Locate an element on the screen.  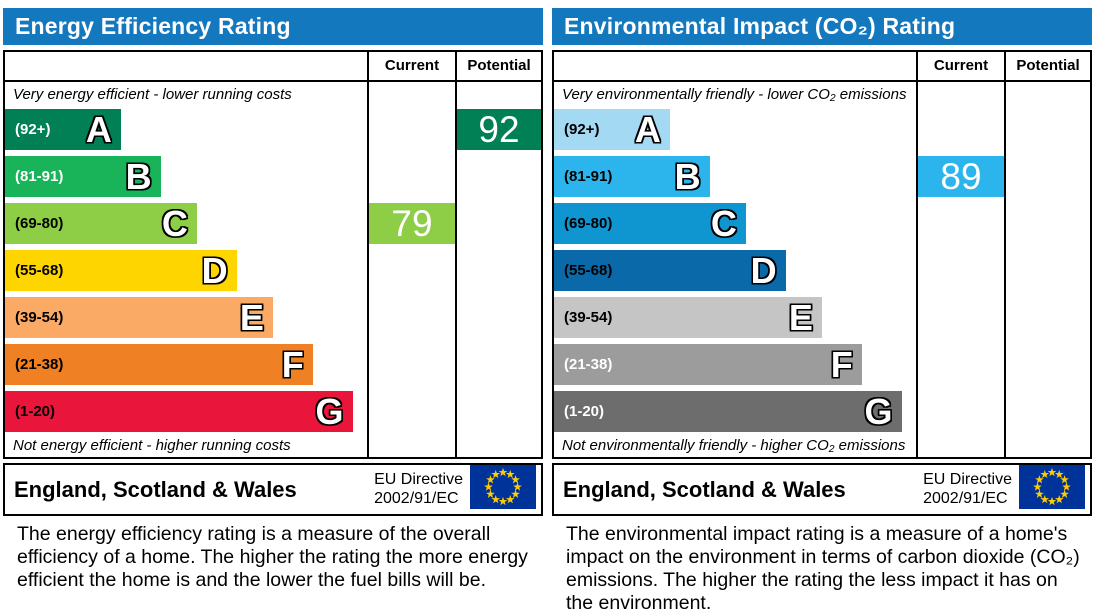
current-column: 89 is located at coordinates (960, 269).